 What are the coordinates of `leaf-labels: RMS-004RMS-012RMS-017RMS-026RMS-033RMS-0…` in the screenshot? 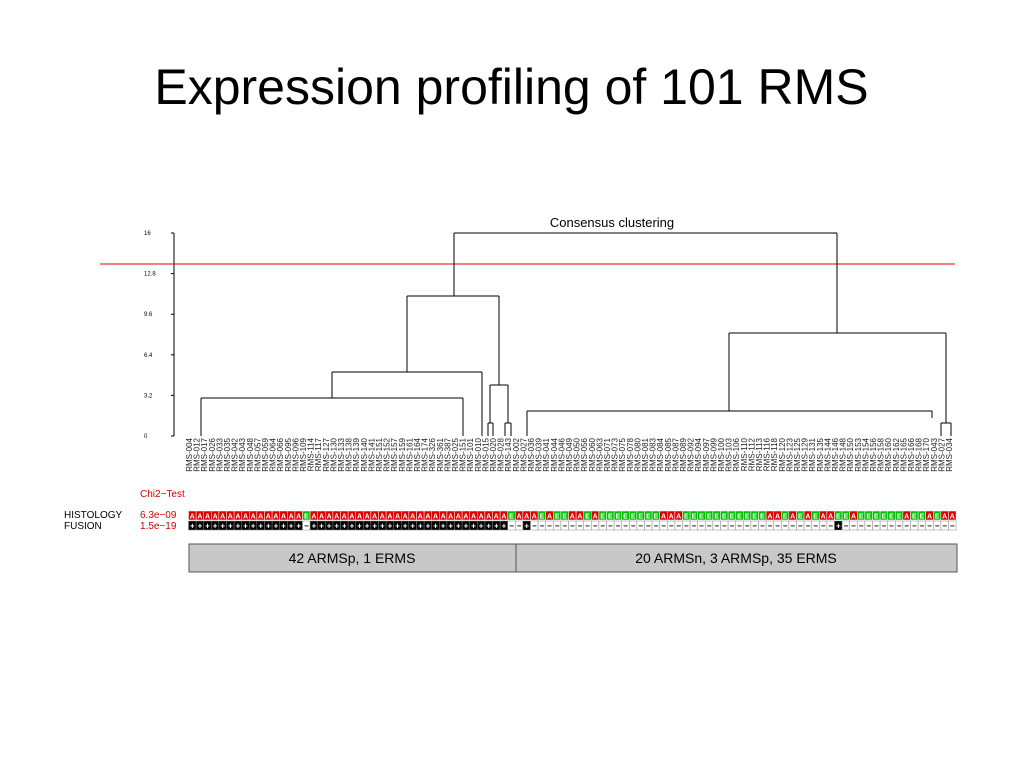 It's located at (569, 454).